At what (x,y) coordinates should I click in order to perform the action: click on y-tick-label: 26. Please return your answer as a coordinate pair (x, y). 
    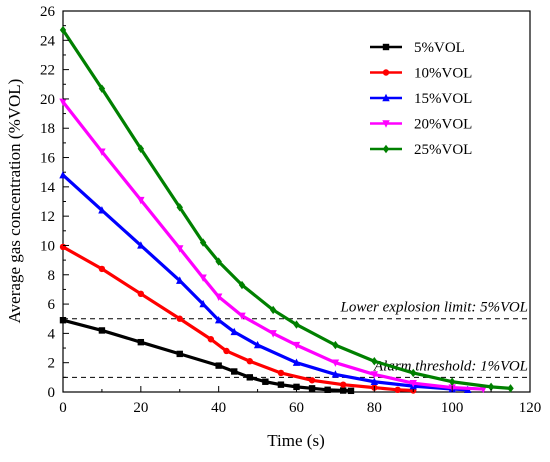
    Looking at the image, I should click on (48, 12).